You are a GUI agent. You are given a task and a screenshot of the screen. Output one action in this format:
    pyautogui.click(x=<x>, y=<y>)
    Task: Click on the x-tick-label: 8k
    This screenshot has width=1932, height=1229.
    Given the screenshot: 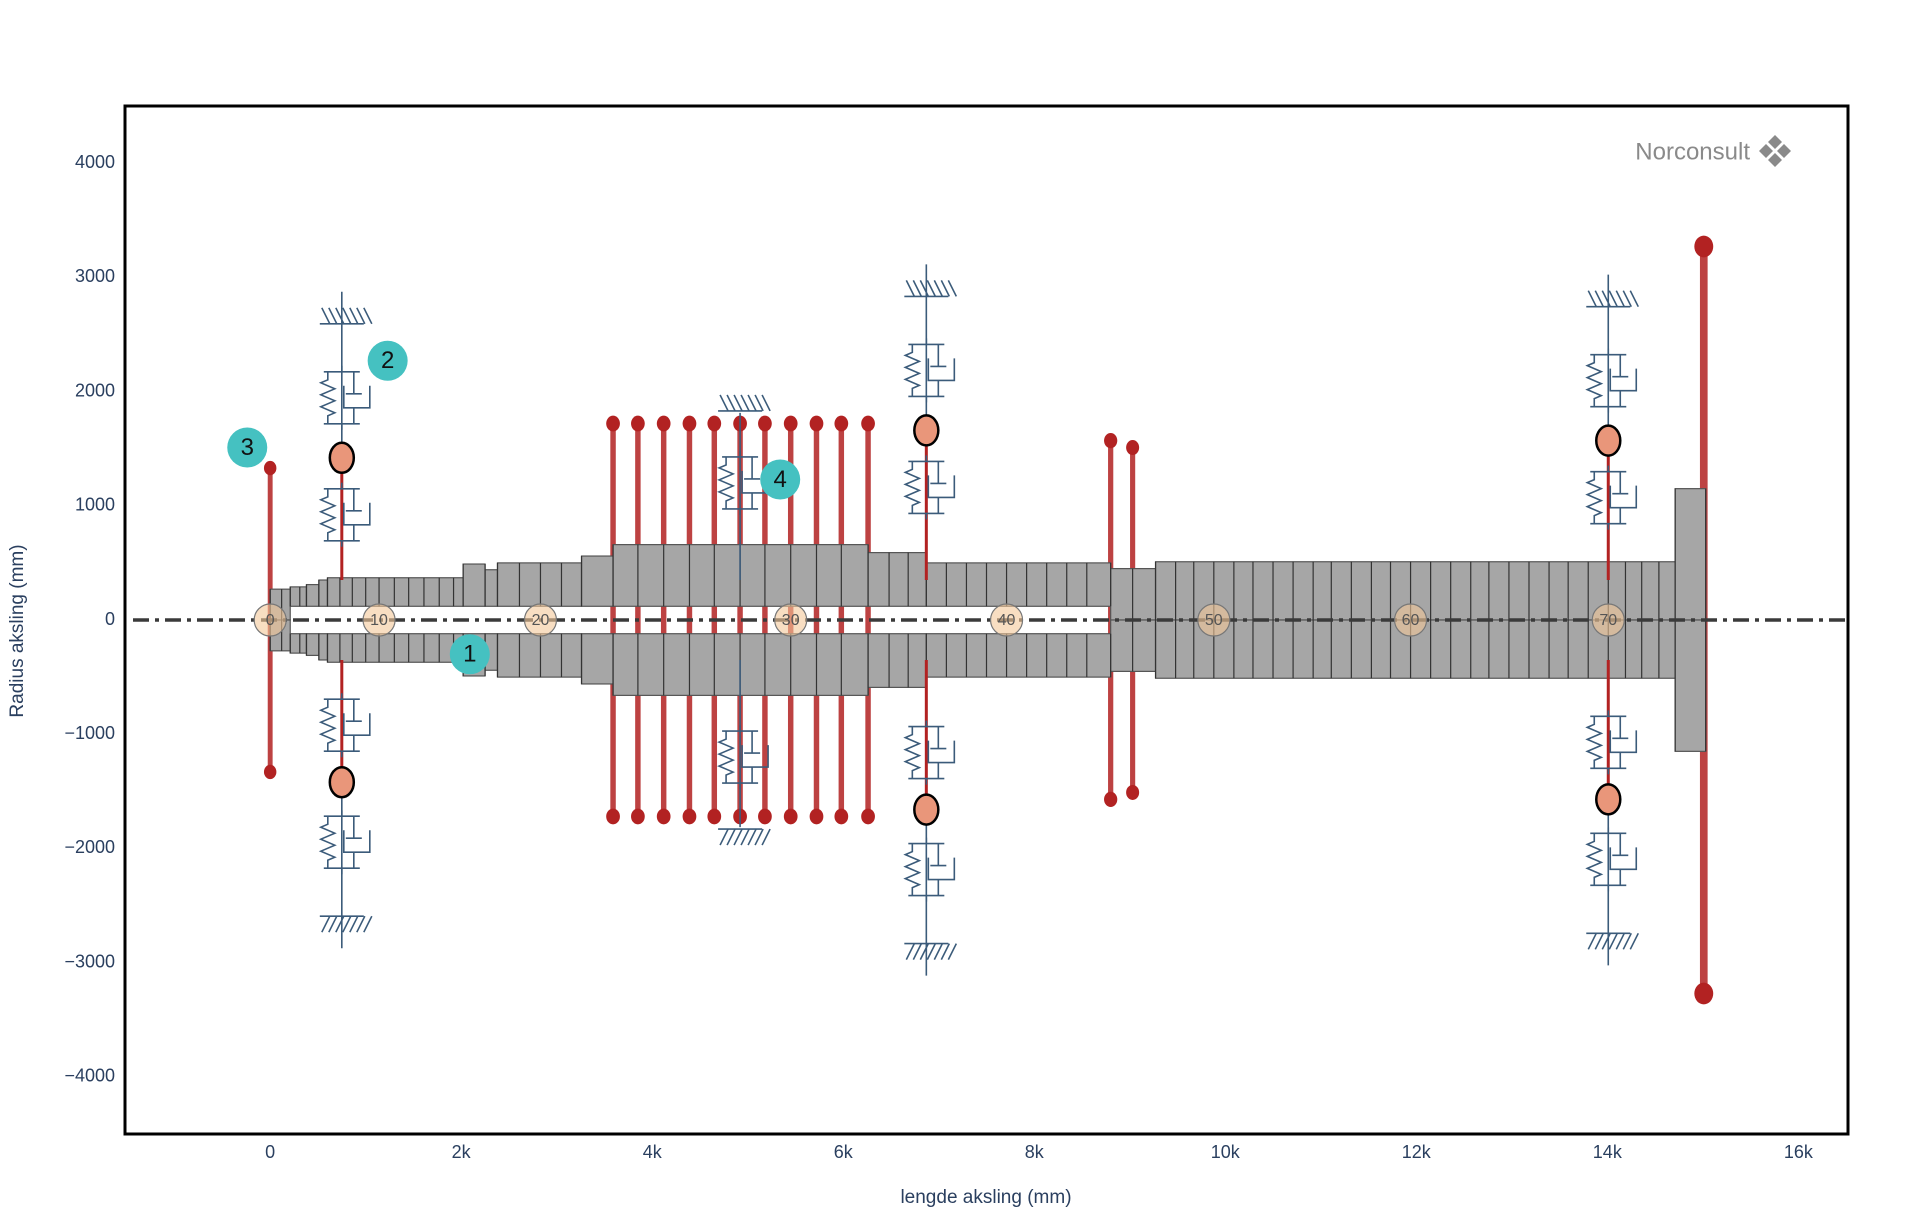 What is the action you would take?
    pyautogui.click(x=1035, y=1152)
    